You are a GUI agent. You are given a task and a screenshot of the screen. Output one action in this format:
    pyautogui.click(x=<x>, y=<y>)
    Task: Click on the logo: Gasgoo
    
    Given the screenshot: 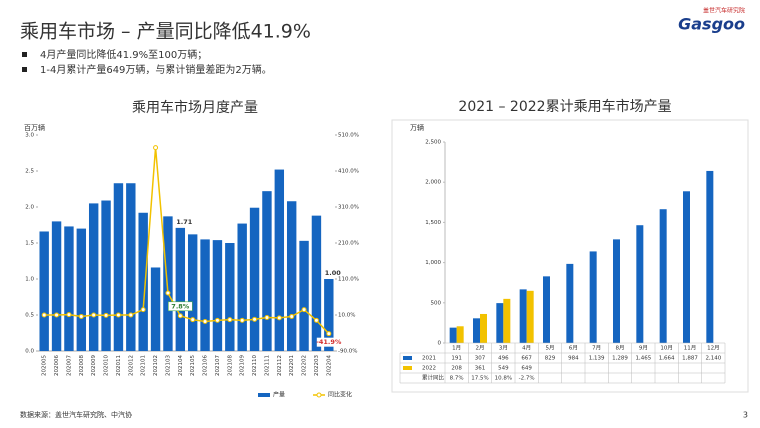 What is the action you would take?
    pyautogui.click(x=711, y=24)
    